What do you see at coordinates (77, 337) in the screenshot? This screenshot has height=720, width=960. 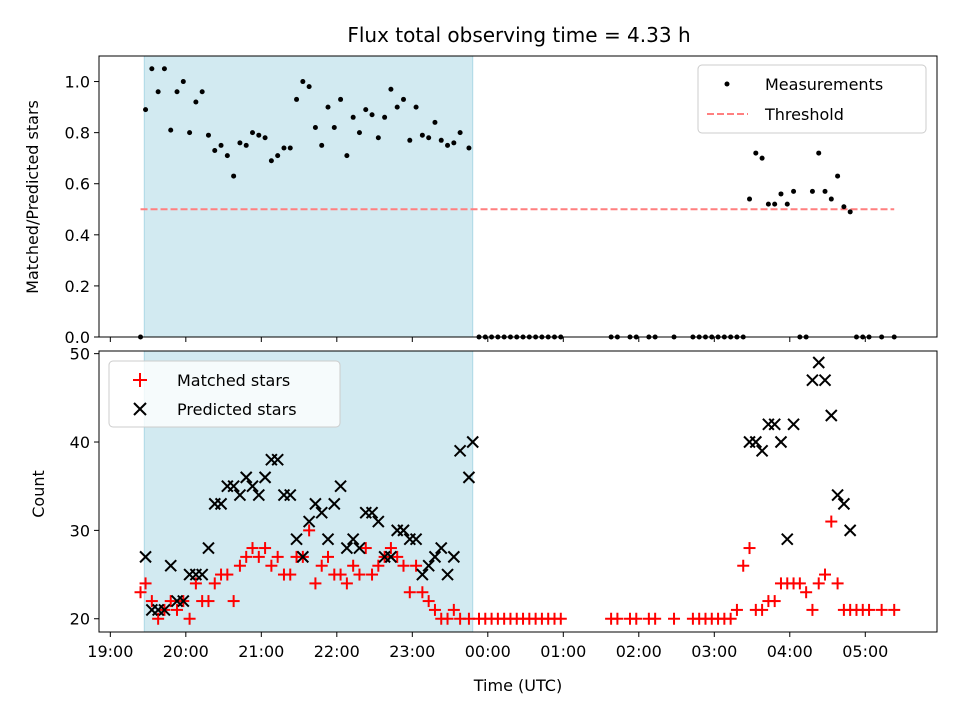 I see `top-y-tick-label: 0.0` at bounding box center [77, 337].